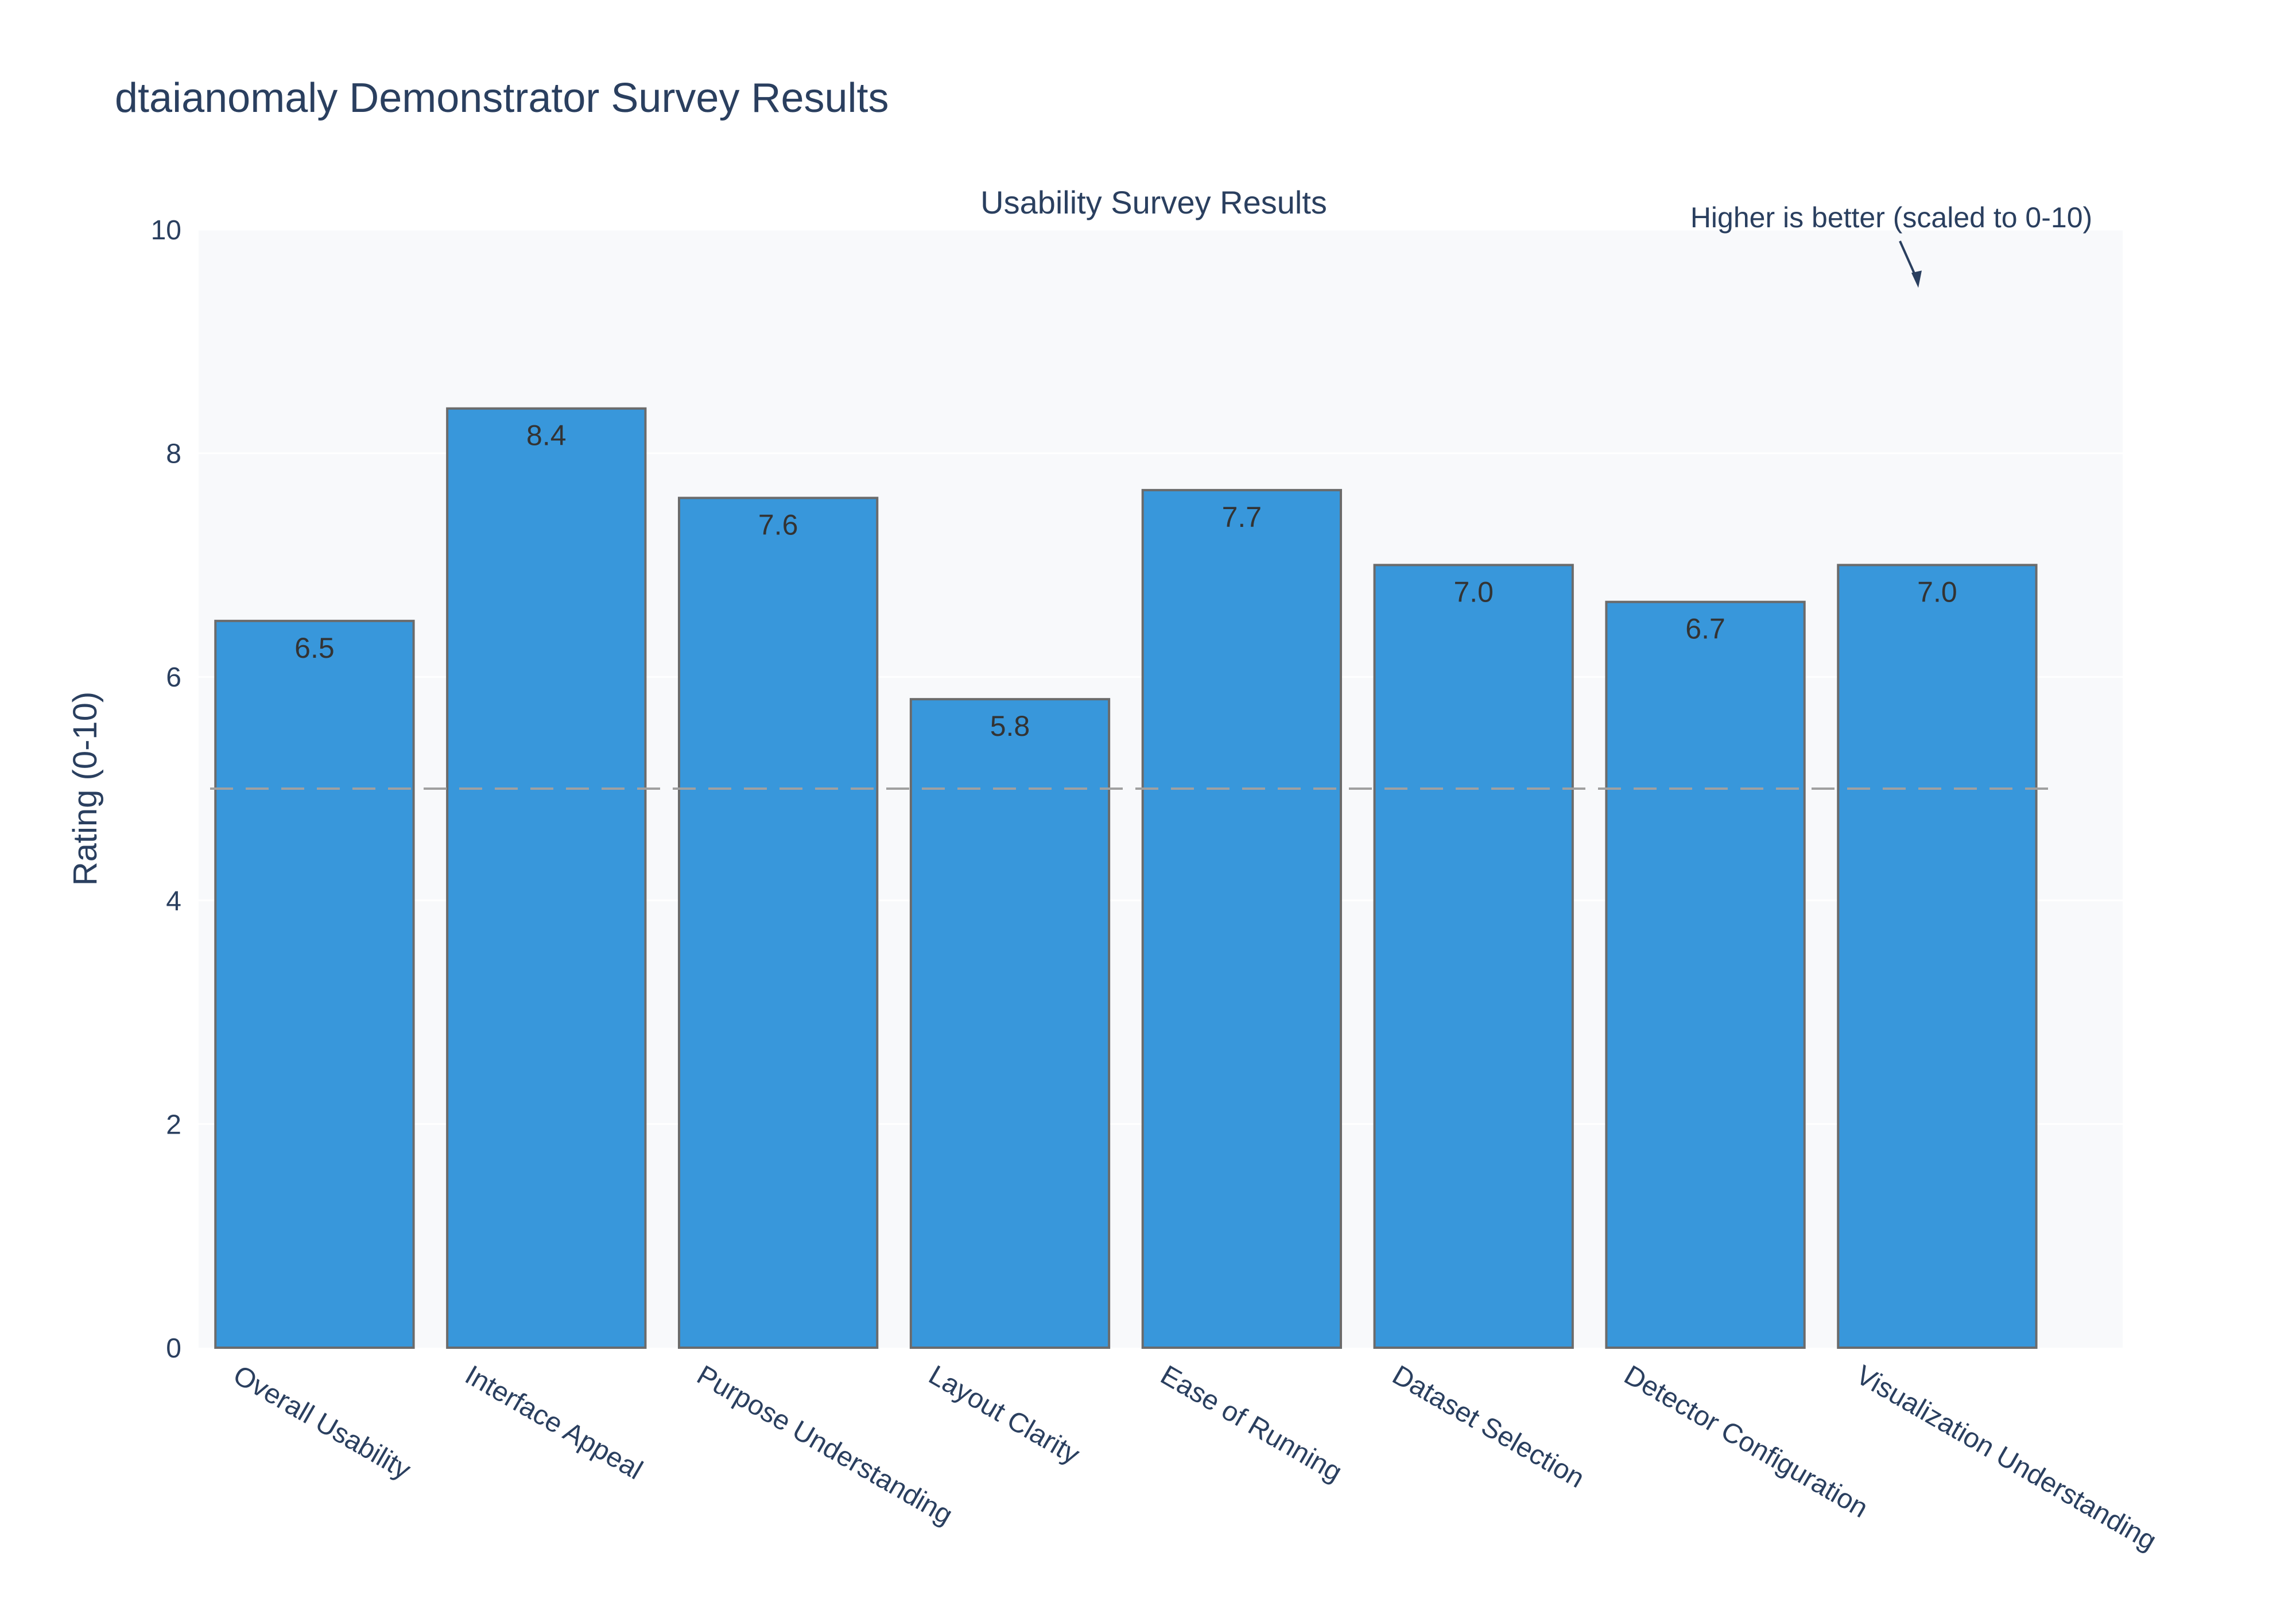 This screenshot has width=2296, height=1610. What do you see at coordinates (85, 789) in the screenshot?
I see `y-axis-label: Rating (0-10)` at bounding box center [85, 789].